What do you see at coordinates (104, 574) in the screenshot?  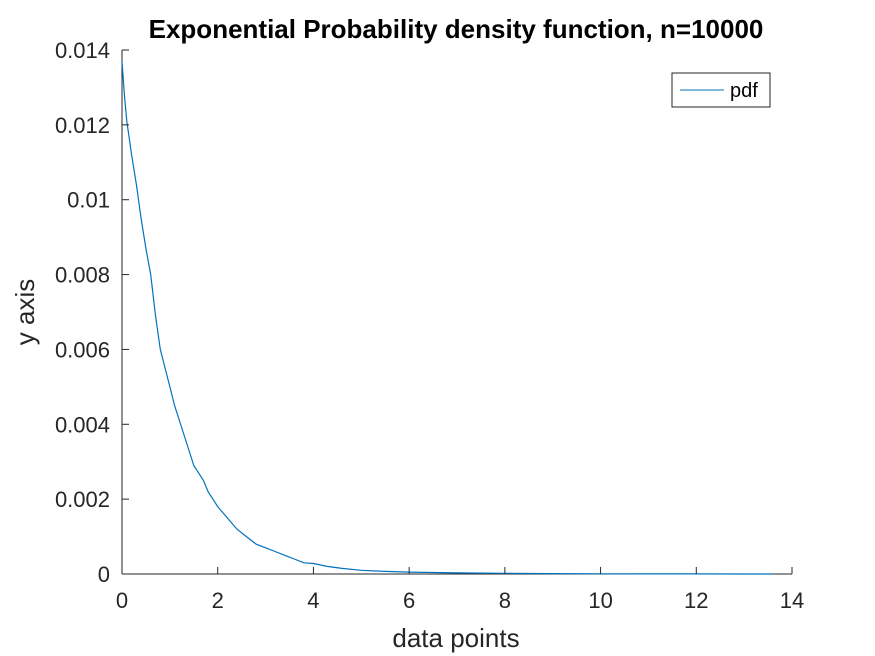 I see `y-tick-label: 0` at bounding box center [104, 574].